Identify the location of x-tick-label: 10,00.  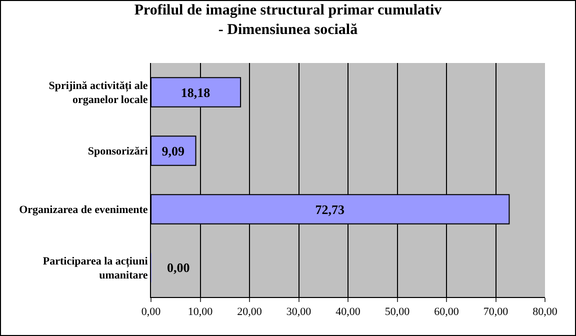
(201, 312).